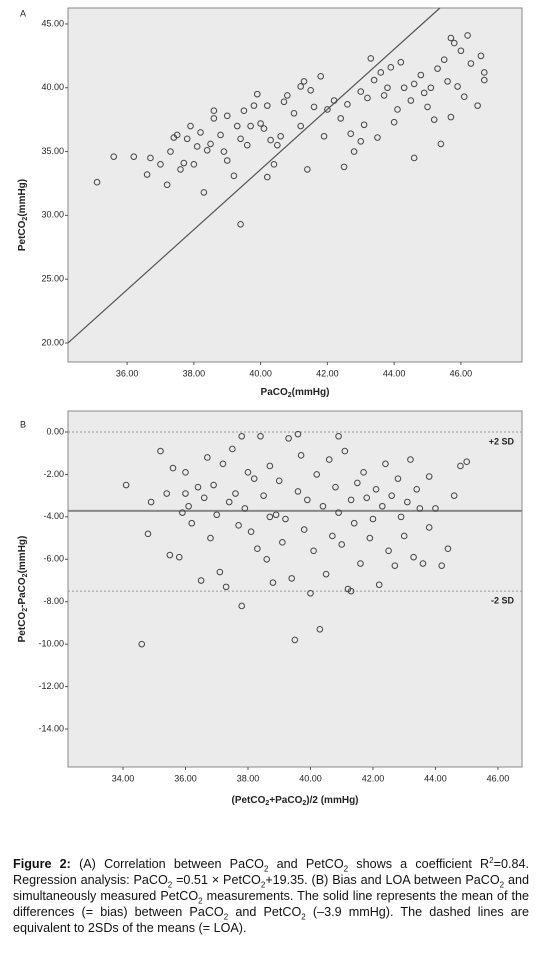  Describe the element at coordinates (52, 23) in the screenshot. I see `y-tick-label: 45.00` at that location.